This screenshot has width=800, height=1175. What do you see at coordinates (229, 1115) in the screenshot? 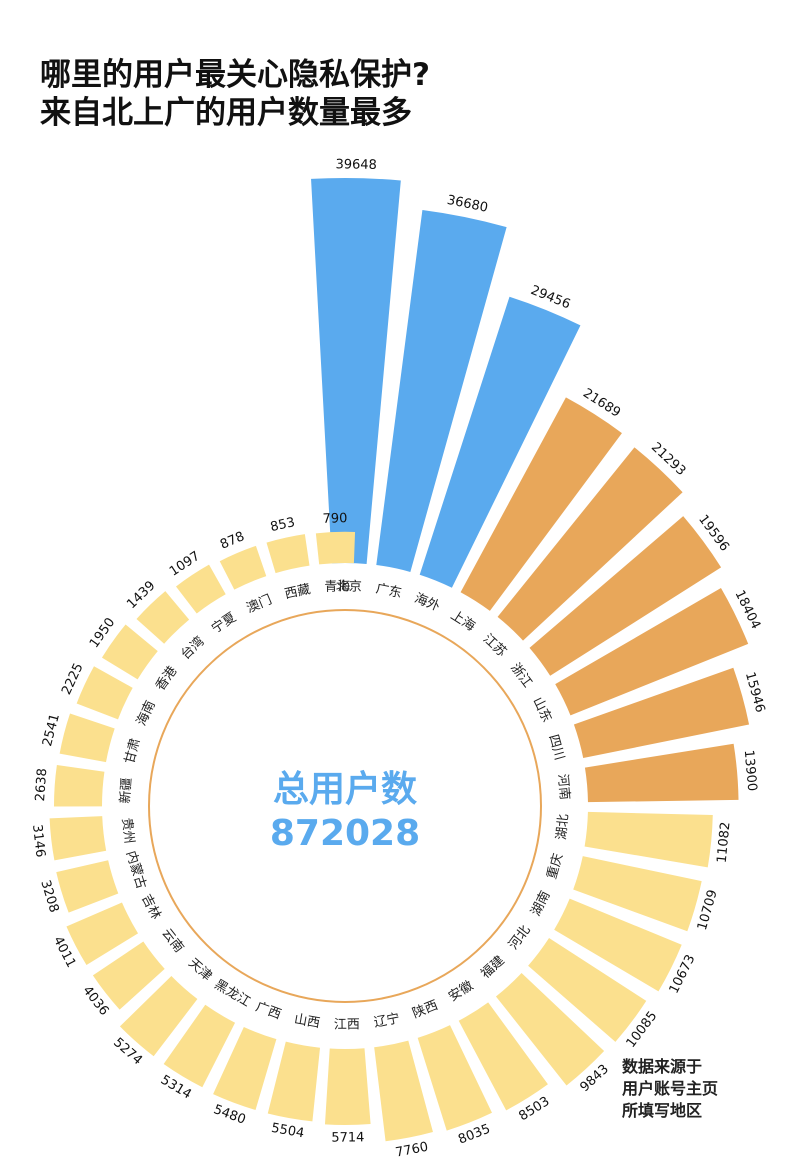
I see `value-label-广西: 5480` at bounding box center [229, 1115].